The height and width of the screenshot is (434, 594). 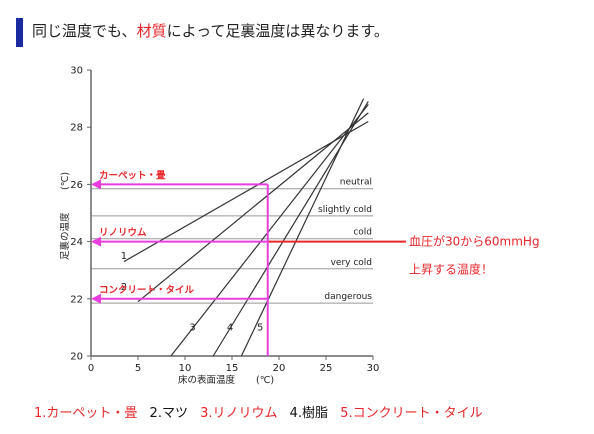 I want to click on y-tick-label-1: 22, so click(x=76, y=299).